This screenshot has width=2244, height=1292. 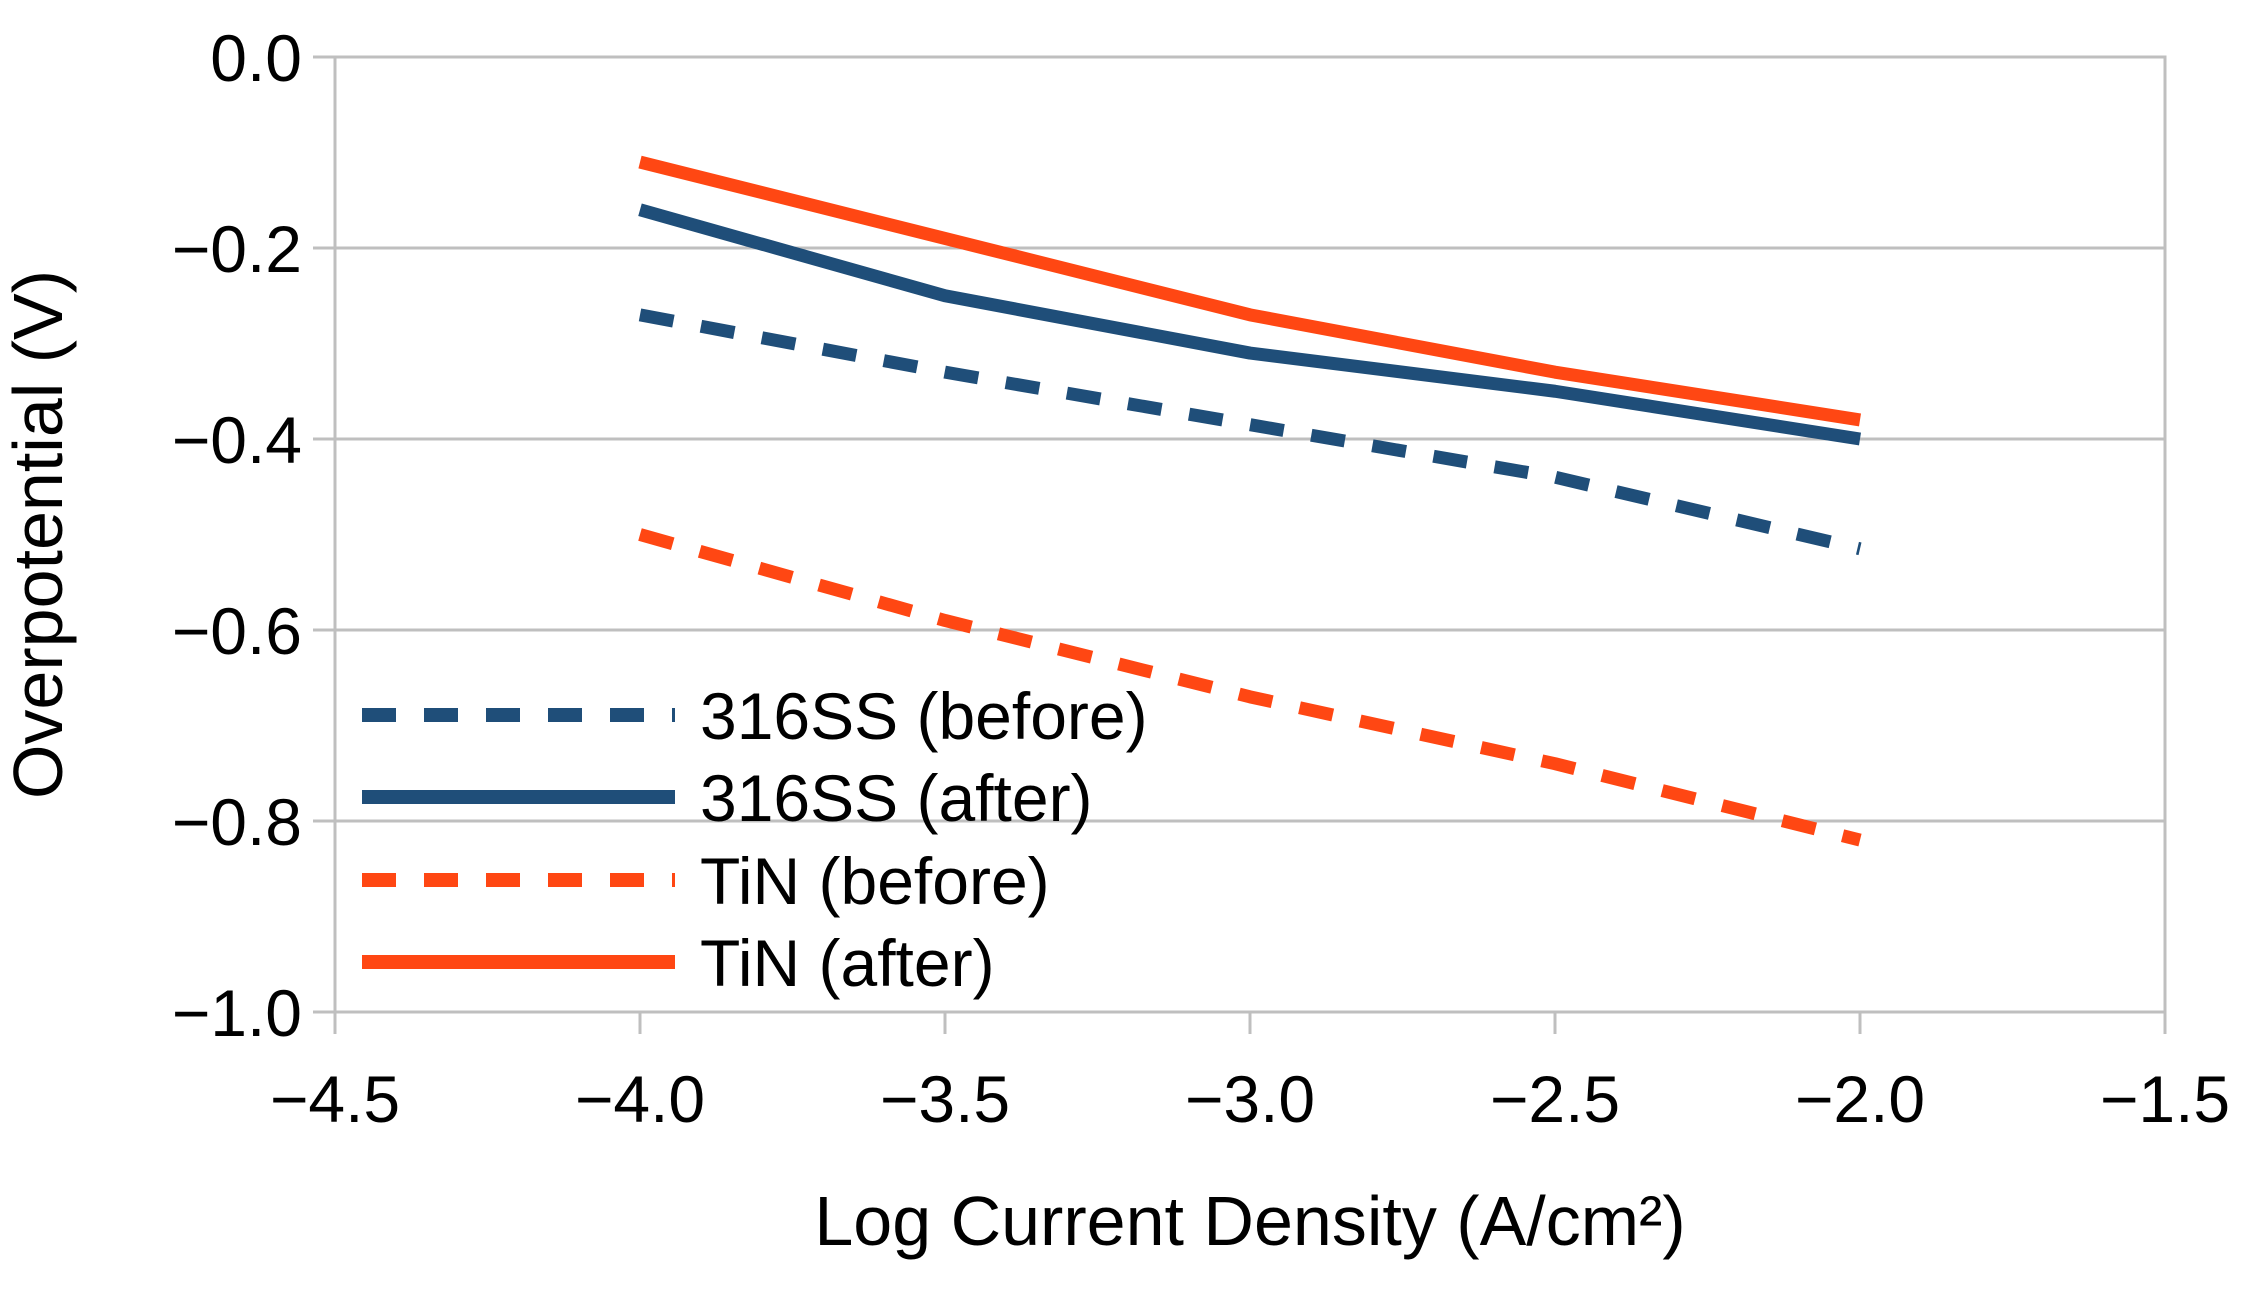 I want to click on y-tick-label-−0.6: −0.6, so click(x=237, y=631).